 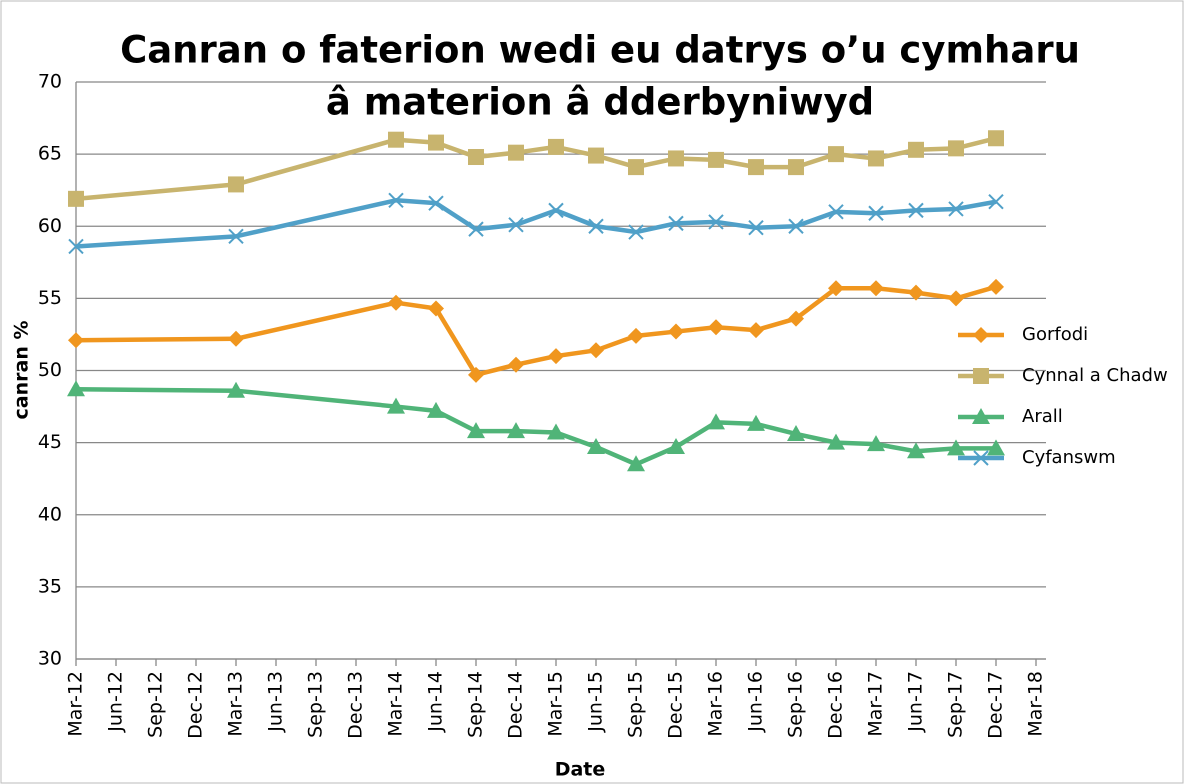 I want to click on x-tick-label: Jun-16, so click(x=756, y=702).